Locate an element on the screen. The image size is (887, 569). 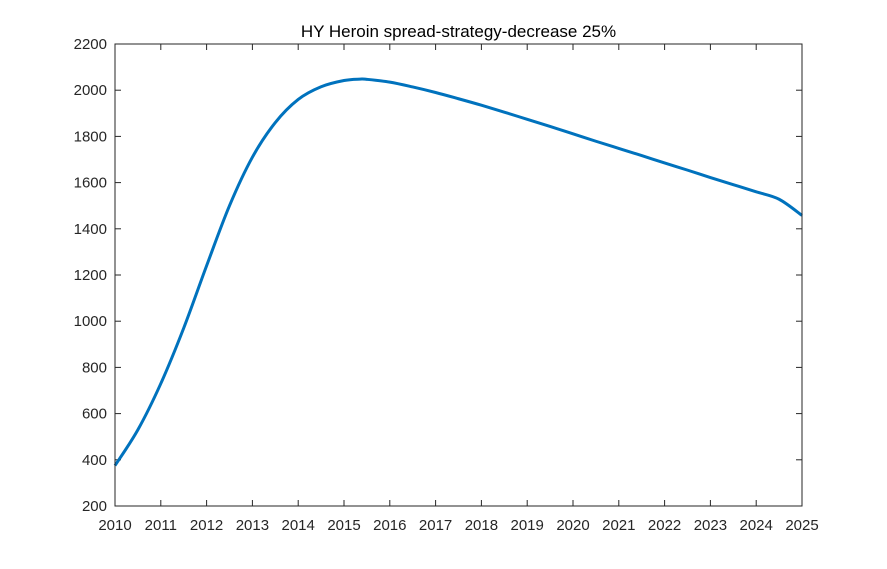
x-tick-label: 2023 is located at coordinates (710, 525).